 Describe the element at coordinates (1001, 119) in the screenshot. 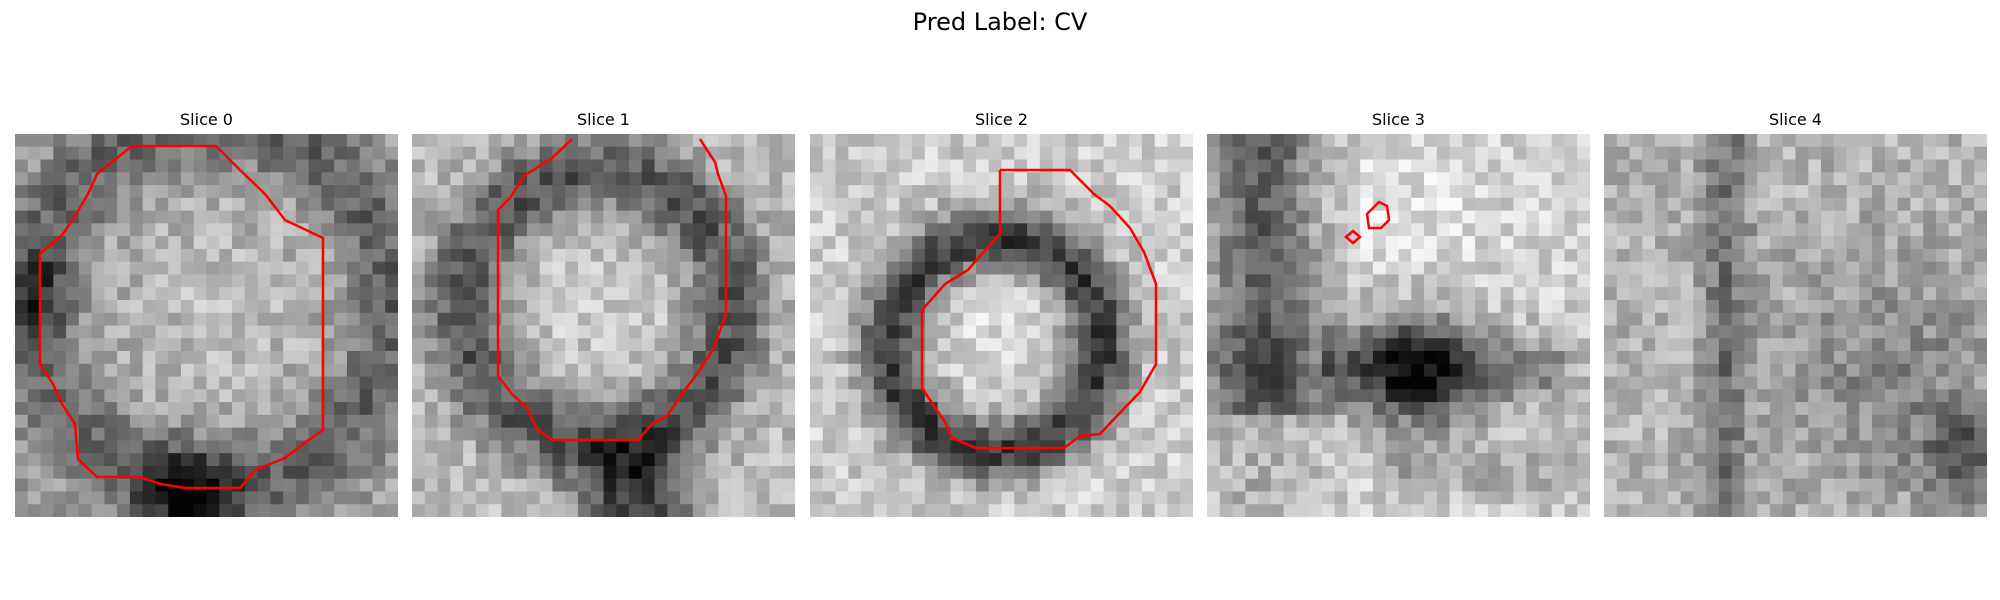

I see `slice-title-2: Slice 2` at that location.